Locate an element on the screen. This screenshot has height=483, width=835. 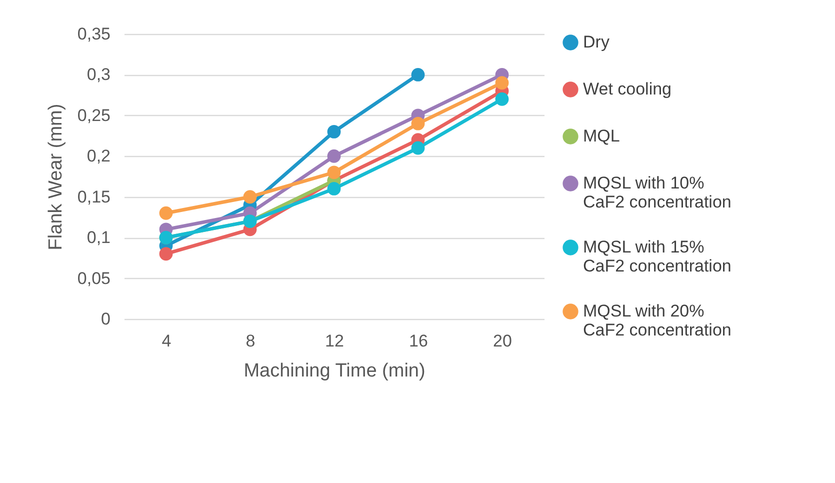
legend-label: MQL is located at coordinates (601, 136).